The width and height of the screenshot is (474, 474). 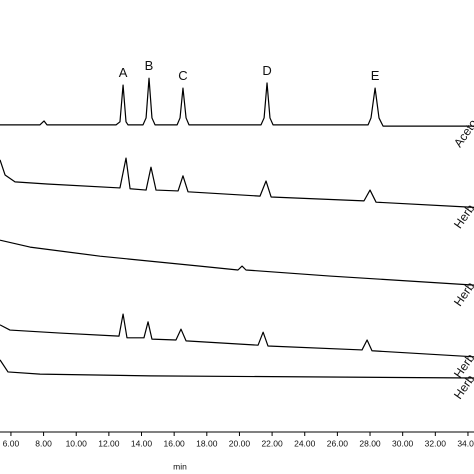 I want to click on x-tick-label: 32.00, so click(x=436, y=443).